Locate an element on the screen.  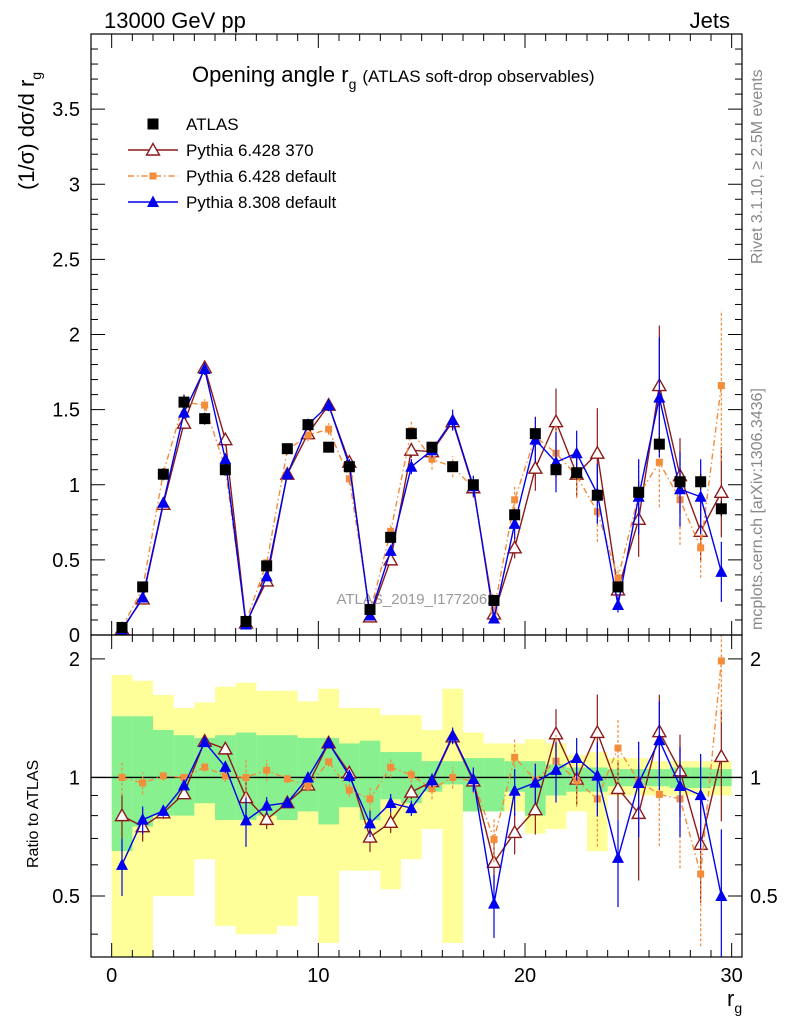
ratio-tick-label-1: 1 is located at coordinates (74, 778).